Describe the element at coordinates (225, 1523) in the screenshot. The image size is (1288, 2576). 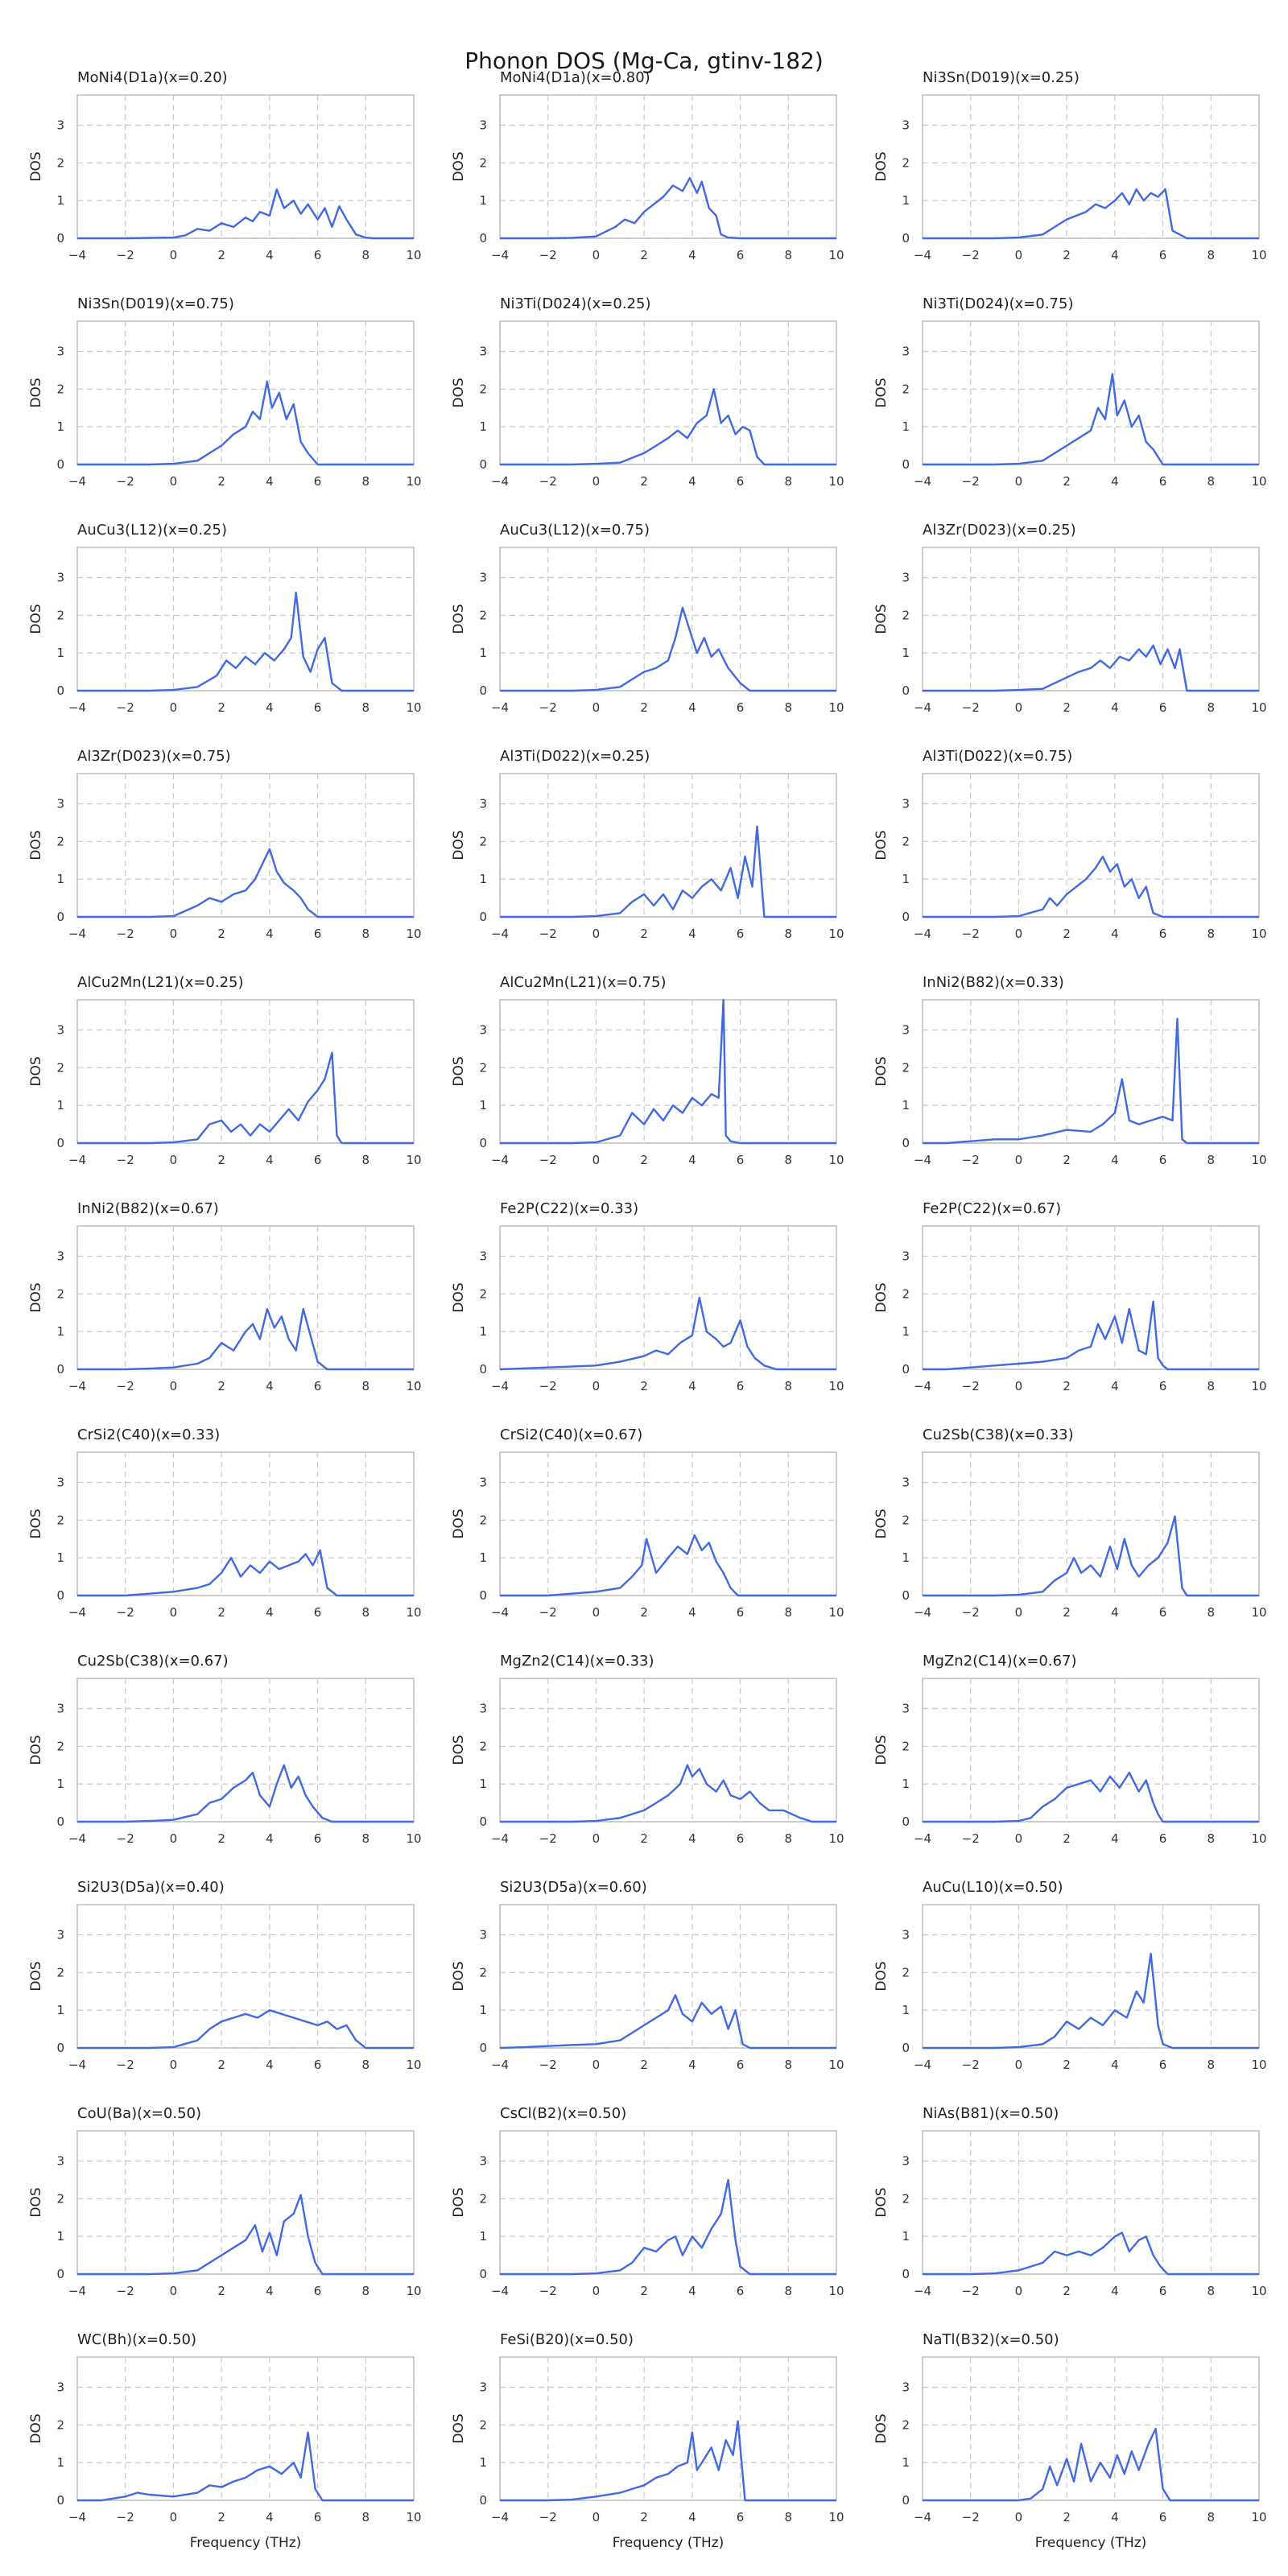
I see `dos-panel: −4 −2 0 2 4 6 8 10 0 1 2 3 CrSi2(C40)(x=0.33) DOS` at that location.